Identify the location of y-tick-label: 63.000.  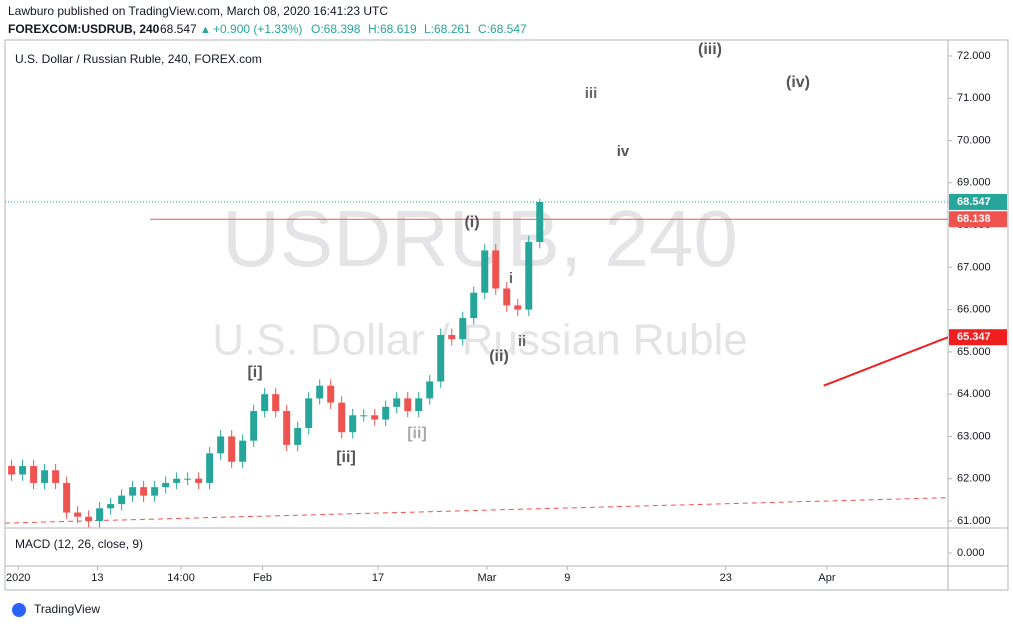
(974, 436).